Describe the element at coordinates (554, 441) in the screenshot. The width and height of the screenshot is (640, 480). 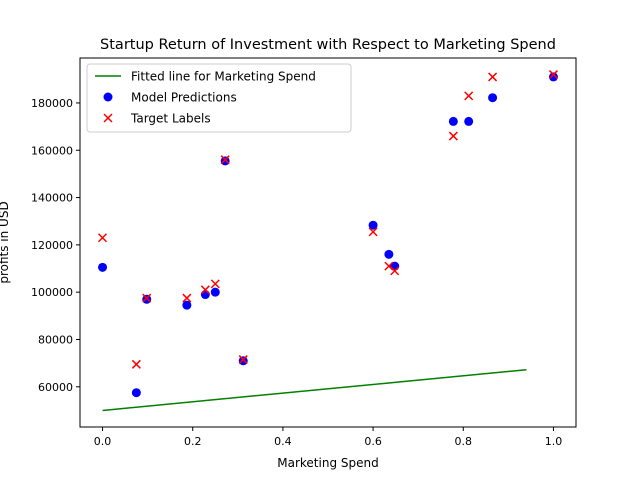
I see `x-tick-label: 1.0` at that location.